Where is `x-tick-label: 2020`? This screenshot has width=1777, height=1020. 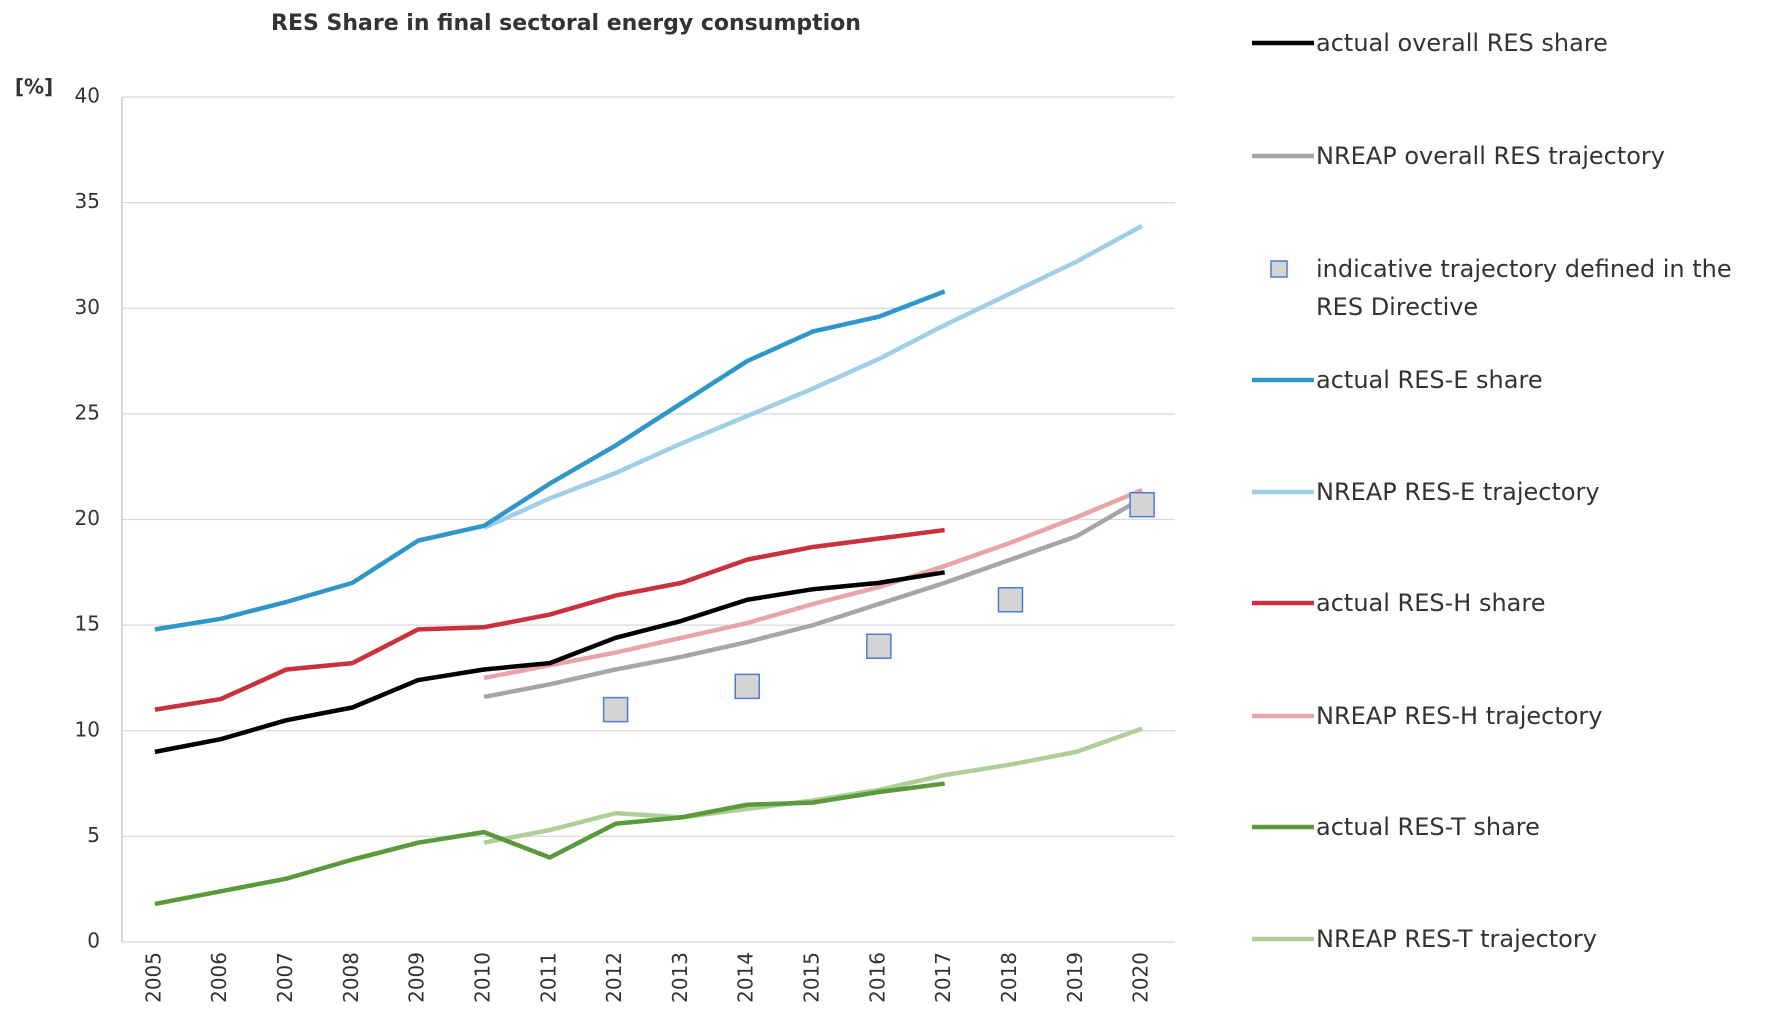
x-tick-label: 2020 is located at coordinates (1141, 977).